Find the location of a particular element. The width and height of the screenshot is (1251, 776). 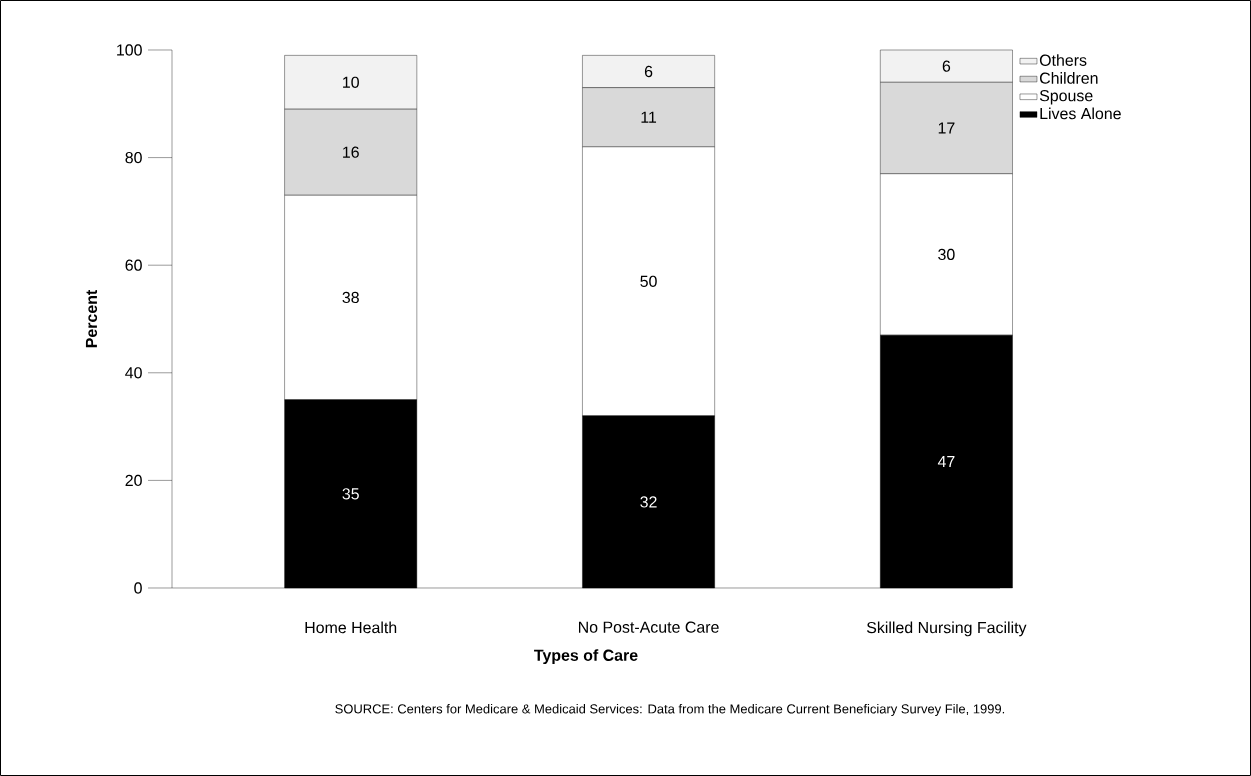

x-tick-label: Home Health is located at coordinates (351, 627).